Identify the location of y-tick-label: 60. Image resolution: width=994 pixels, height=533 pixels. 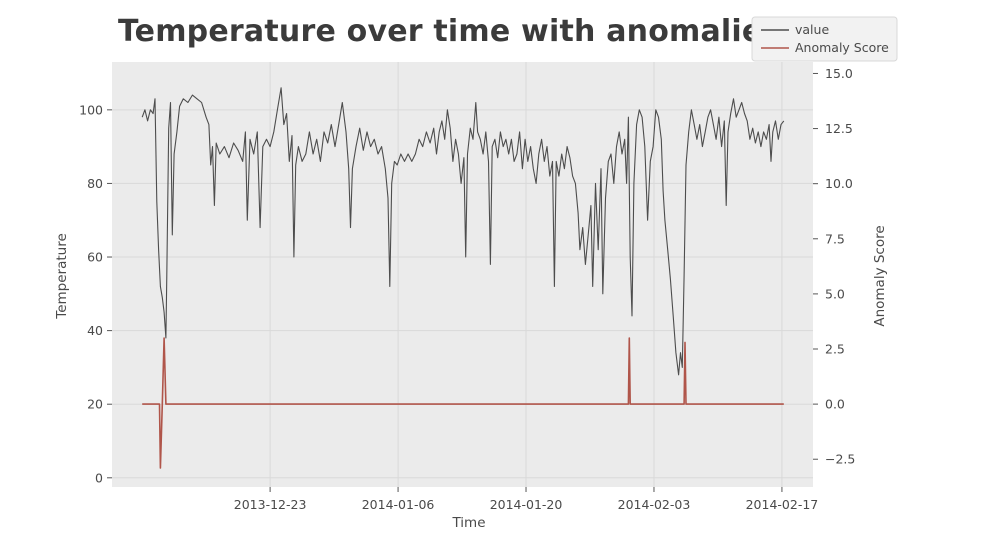
(95, 257).